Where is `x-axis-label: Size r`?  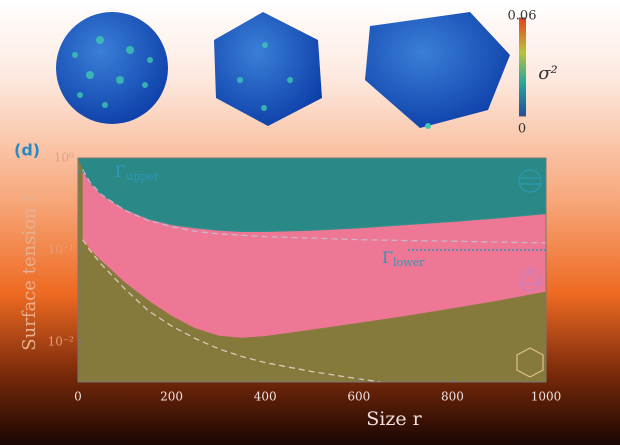 x-axis-label: Size r is located at coordinates (394, 419).